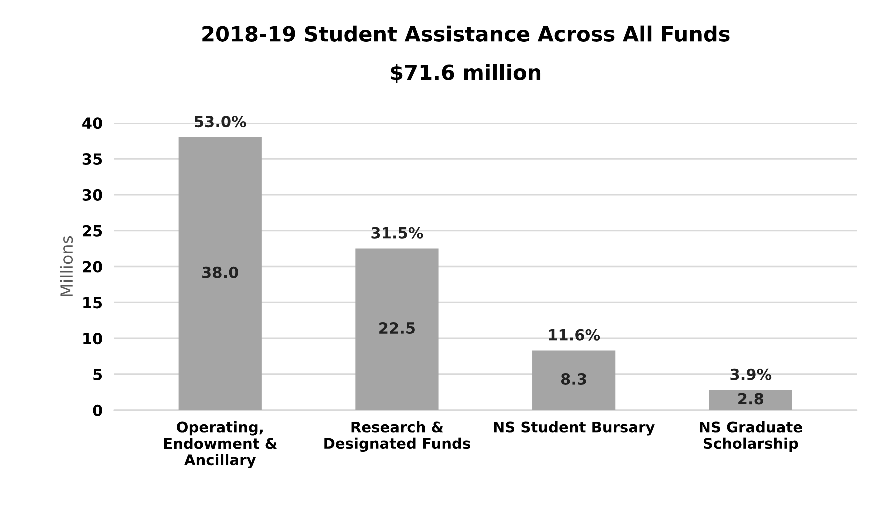  Describe the element at coordinates (97, 410) in the screenshot. I see `y-tick-label: 0` at that location.